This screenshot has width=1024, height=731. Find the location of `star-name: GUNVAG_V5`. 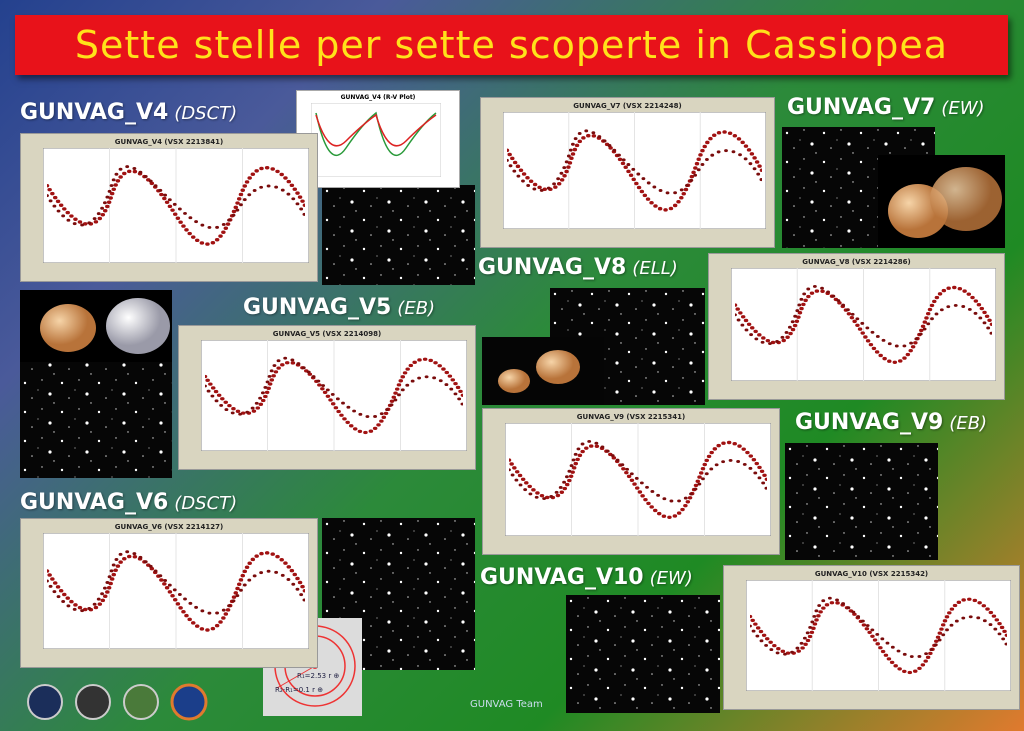

star-name: GUNVAG_V5 is located at coordinates (317, 307).